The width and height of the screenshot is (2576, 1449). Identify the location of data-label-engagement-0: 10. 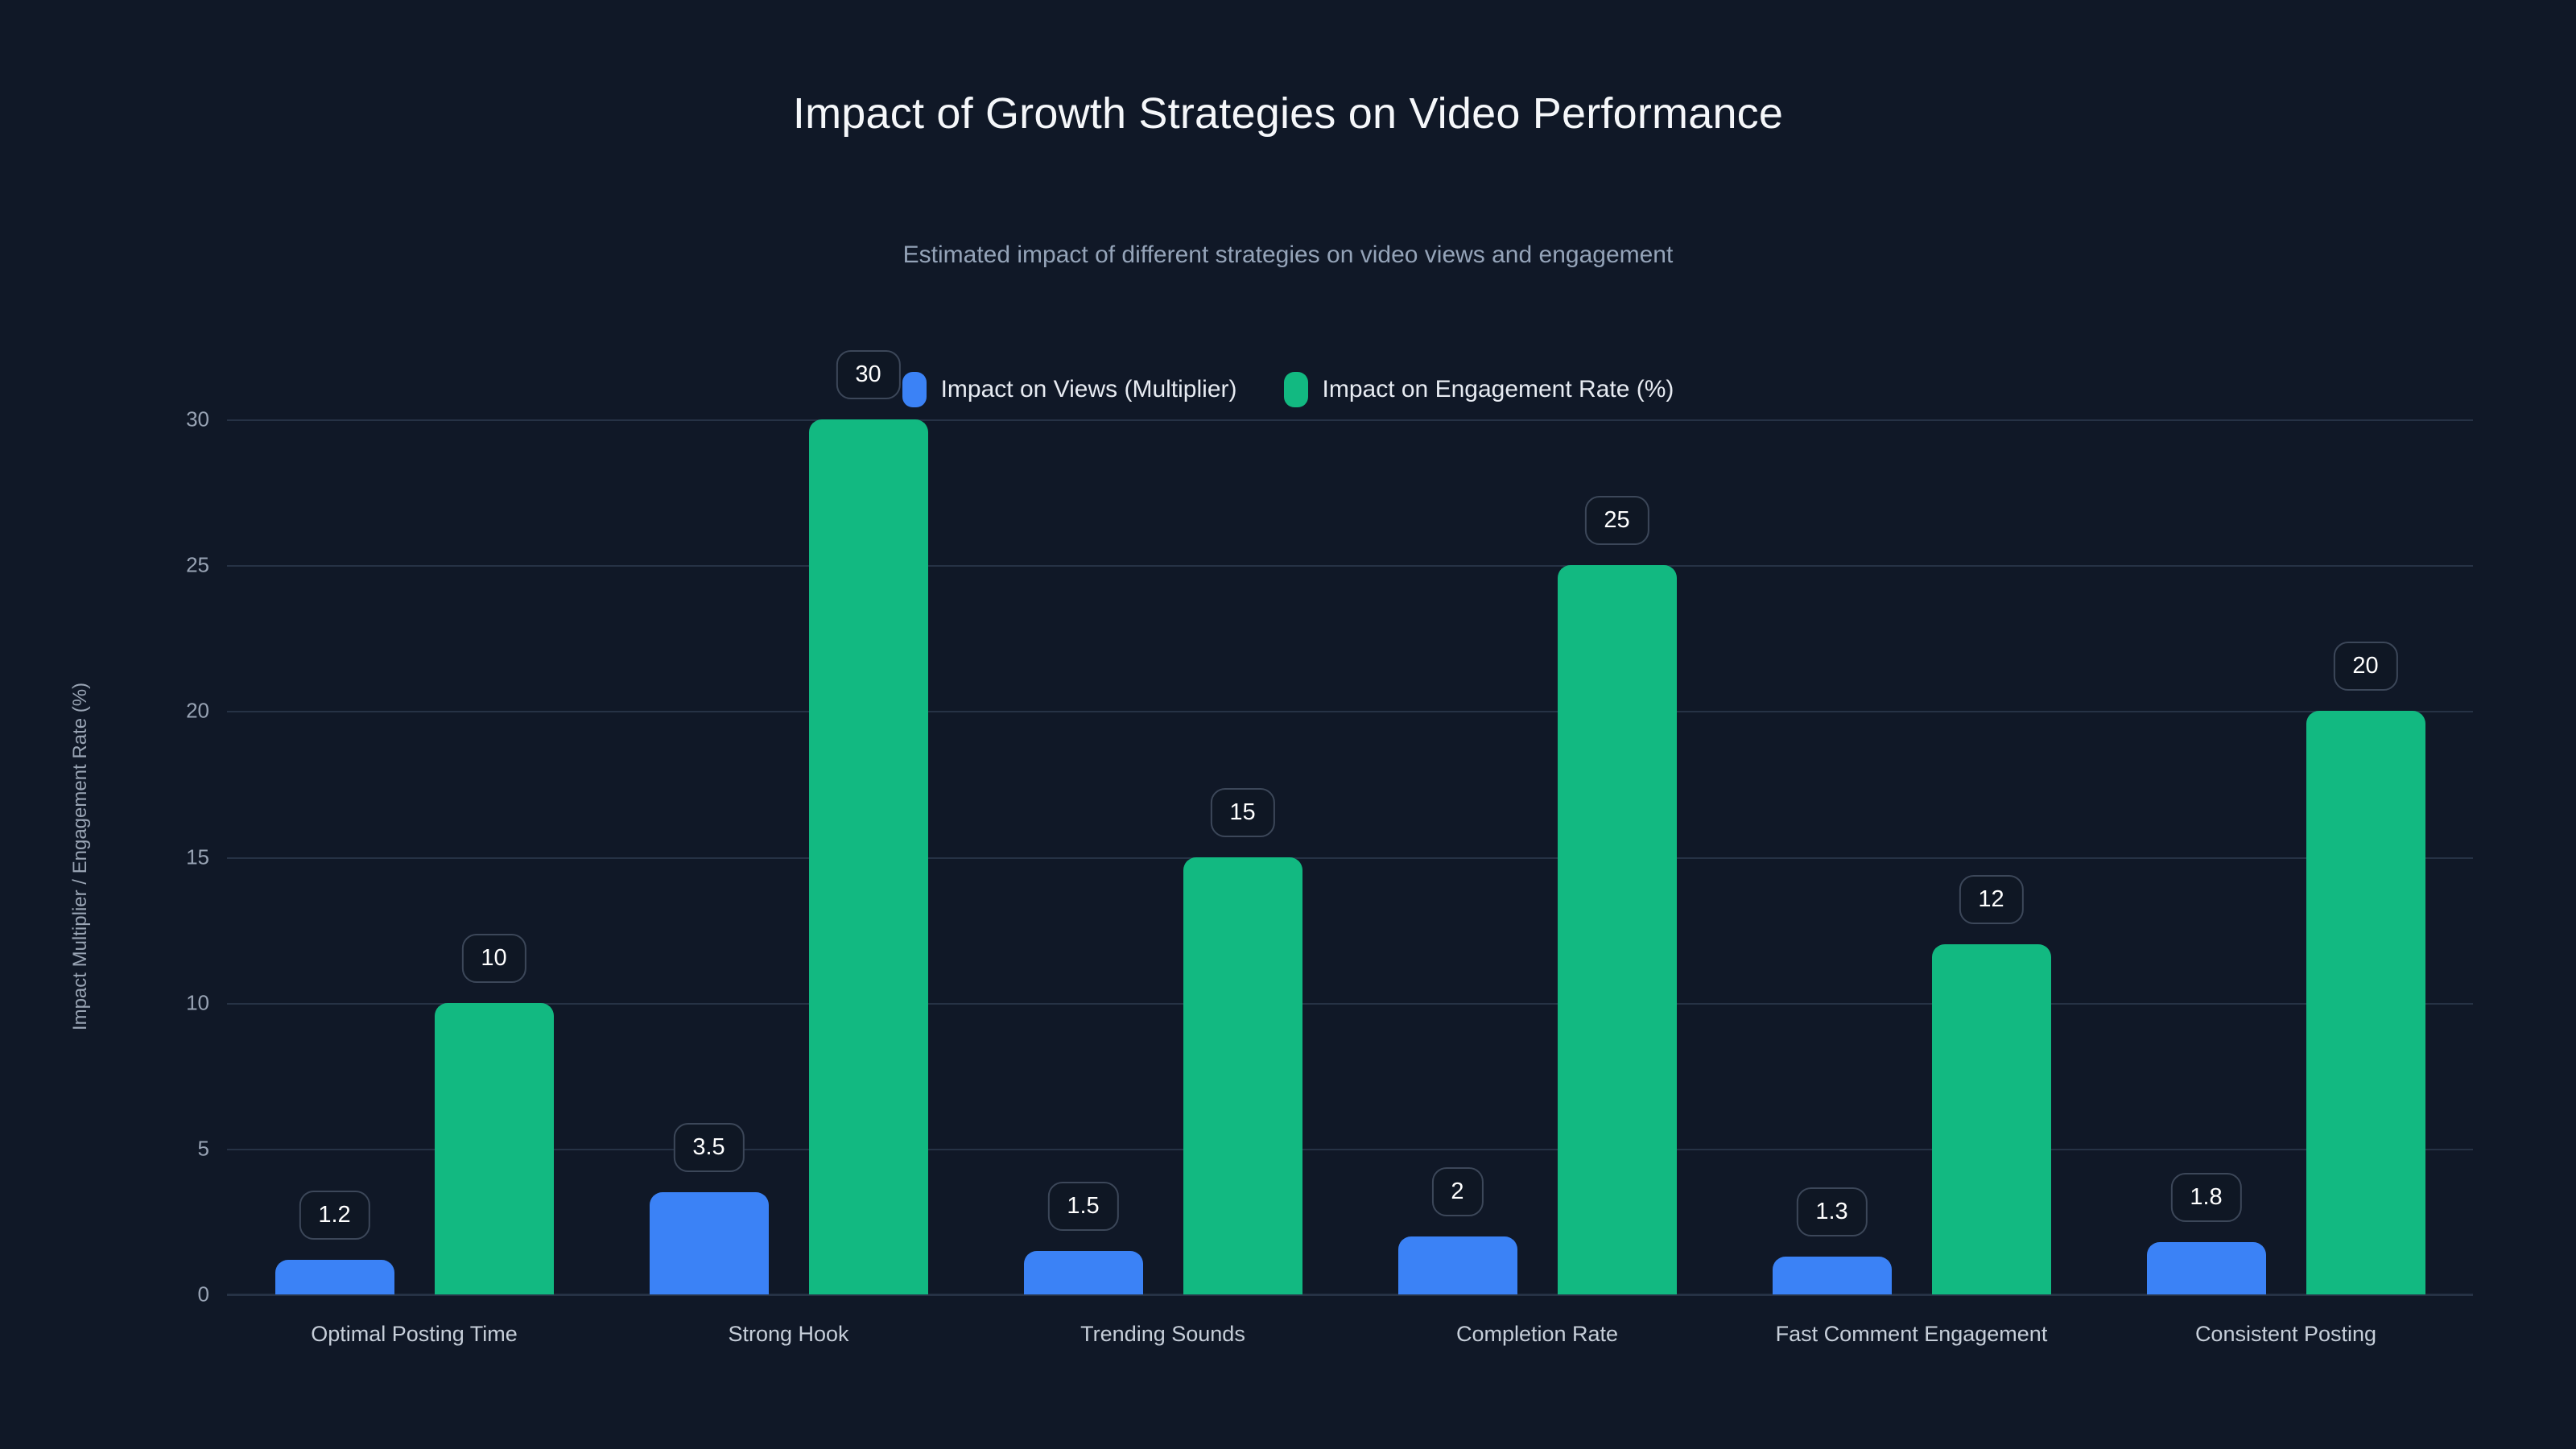
(493, 958).